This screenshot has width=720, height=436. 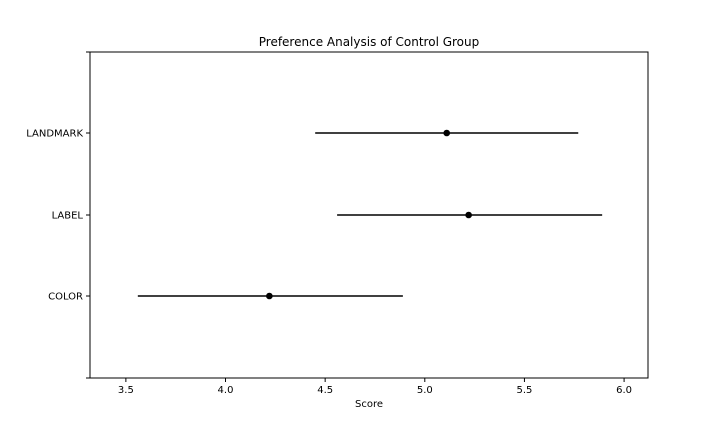 What do you see at coordinates (369, 42) in the screenshot?
I see `chart-title: Preference Analysis of Control Group` at bounding box center [369, 42].